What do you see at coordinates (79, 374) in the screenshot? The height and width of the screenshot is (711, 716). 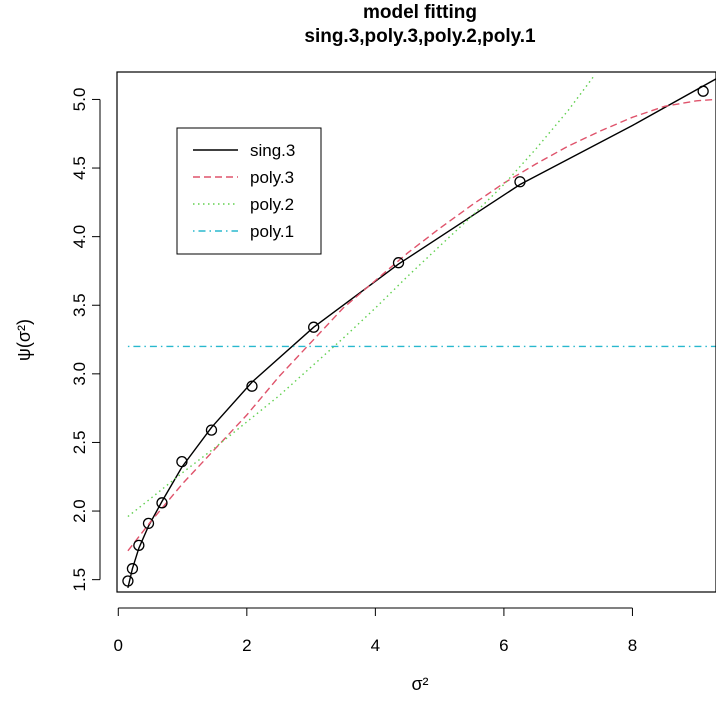 I see `y-tick-label: 3.0` at bounding box center [79, 374].